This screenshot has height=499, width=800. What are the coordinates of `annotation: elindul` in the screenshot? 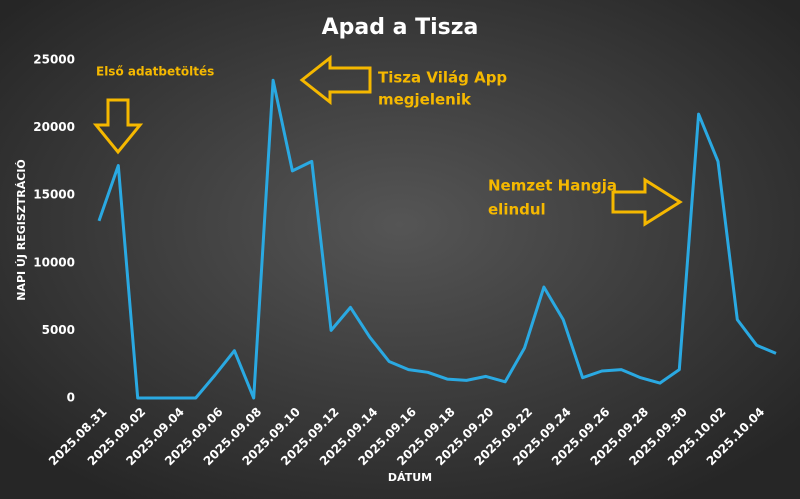 It's located at (517, 210).